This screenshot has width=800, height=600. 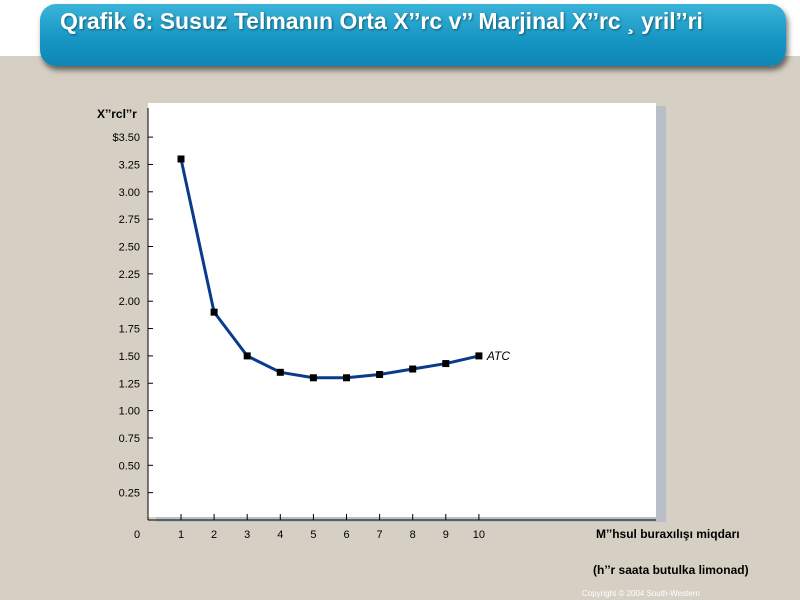 I want to click on y-tick-label: 1.50, so click(x=129, y=357).